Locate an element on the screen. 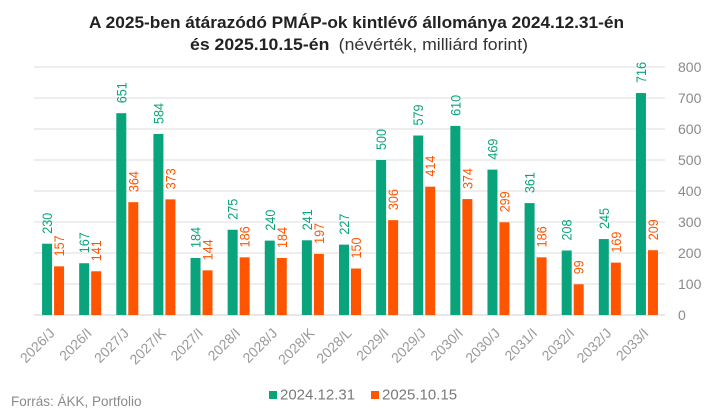  data-label-series-2: 141 is located at coordinates (97, 250).